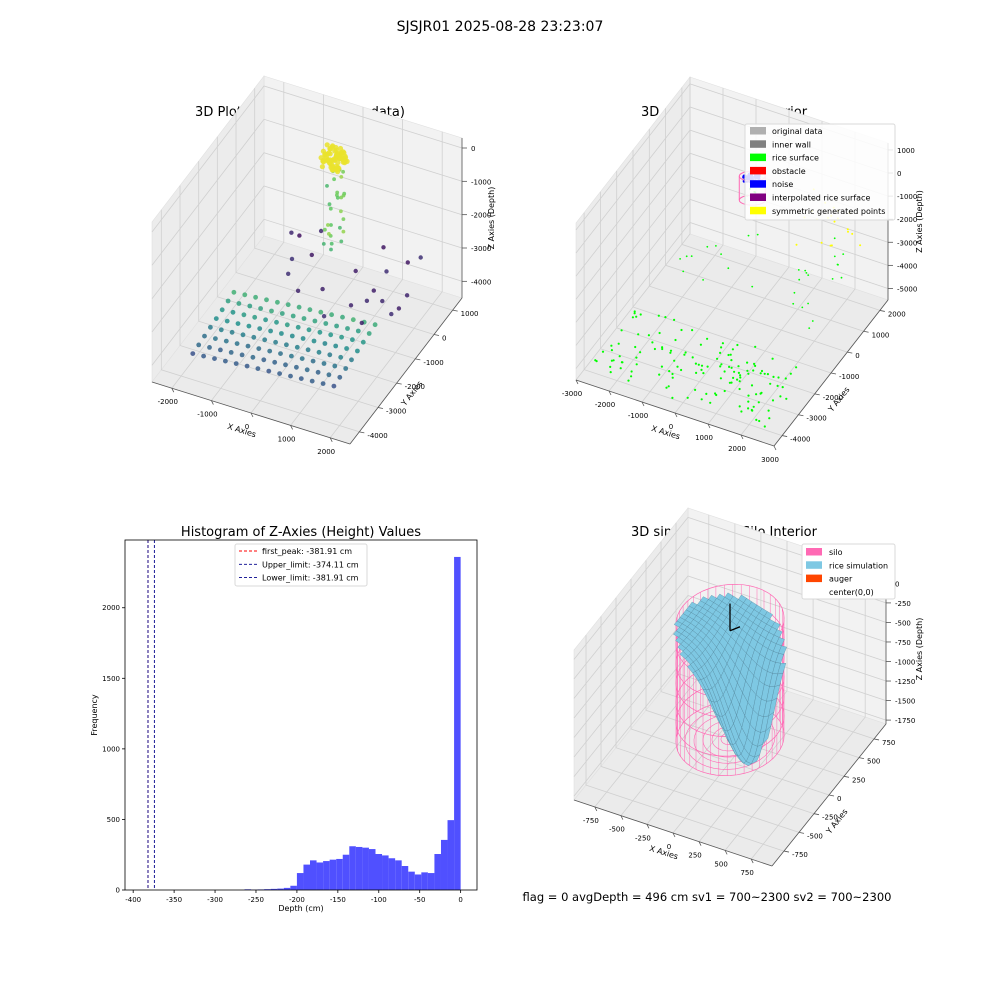  Describe the element at coordinates (836, 552) in the screenshot. I see `legend-label: silo` at that location.